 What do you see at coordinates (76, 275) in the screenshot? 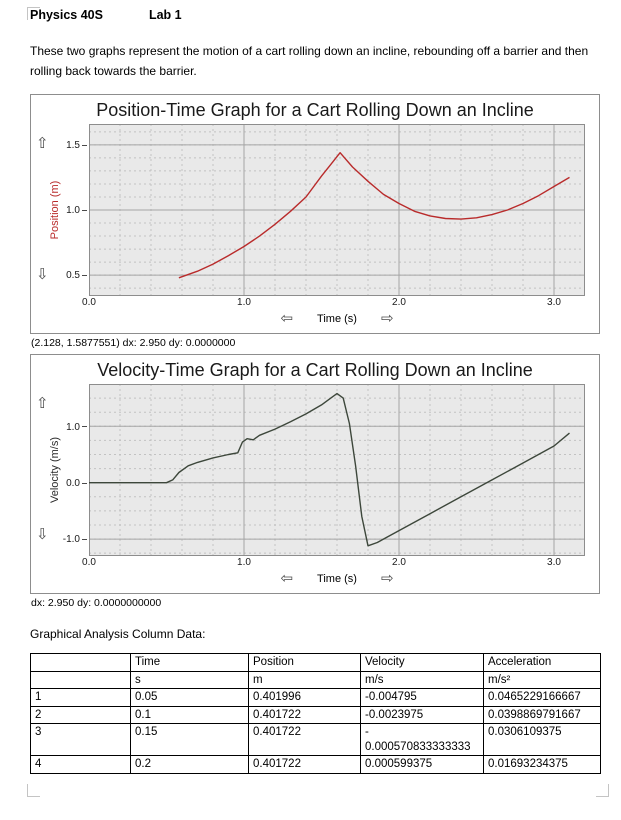
I see `y-tick-label: 0.5` at bounding box center [76, 275].